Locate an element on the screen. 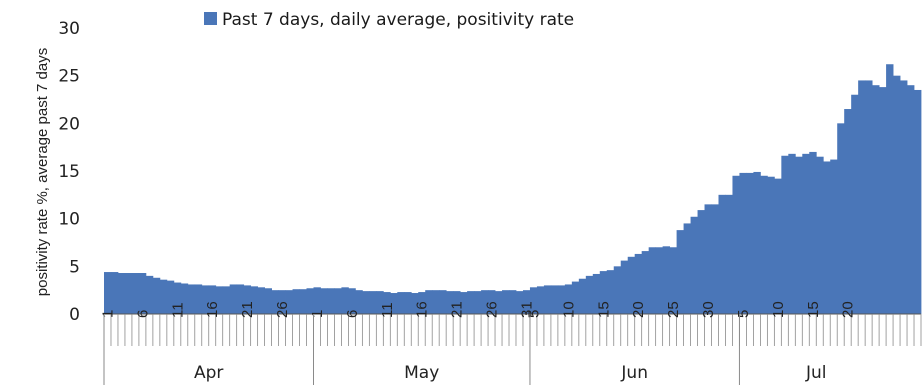  x-tick-label: 10 is located at coordinates (778, 309).